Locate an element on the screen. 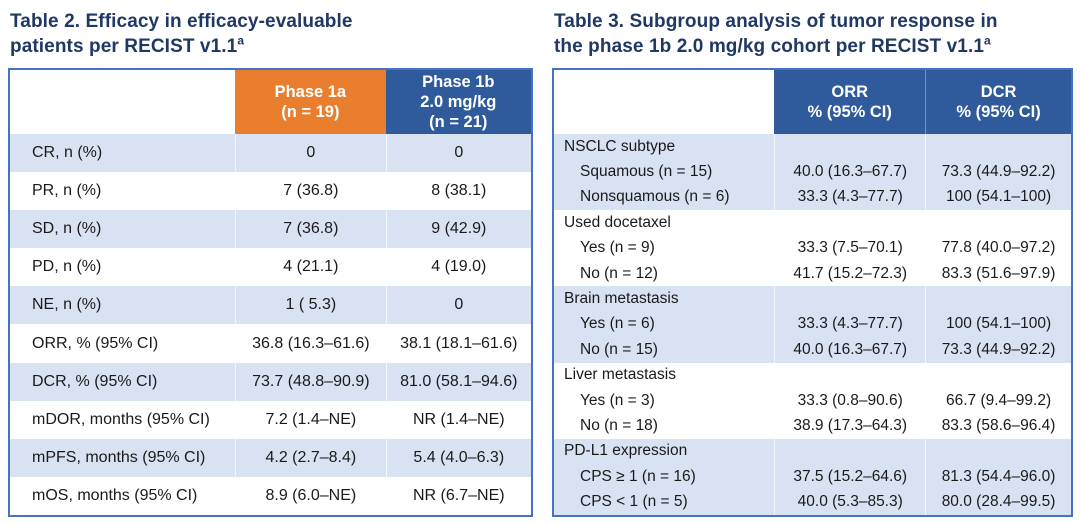  phase1b-value: 5.4 (4.0–6.3) is located at coordinates (458, 457).